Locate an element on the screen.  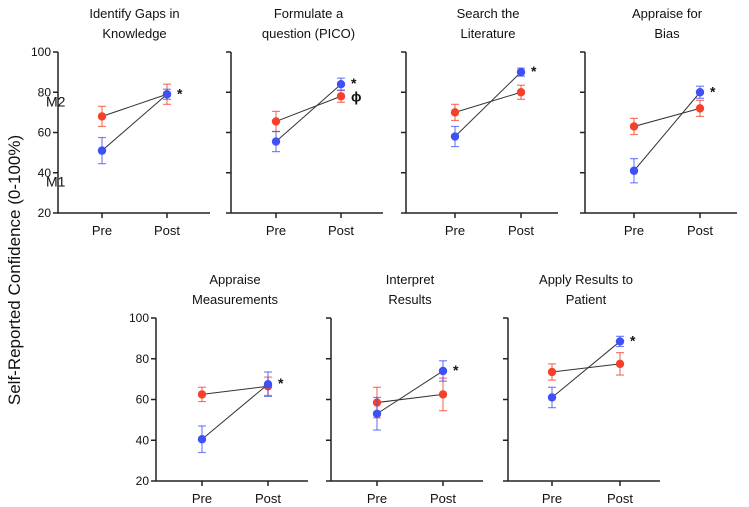
y-axis-label: Self-Reported Confidence (0-100%) is located at coordinates (14, 270).